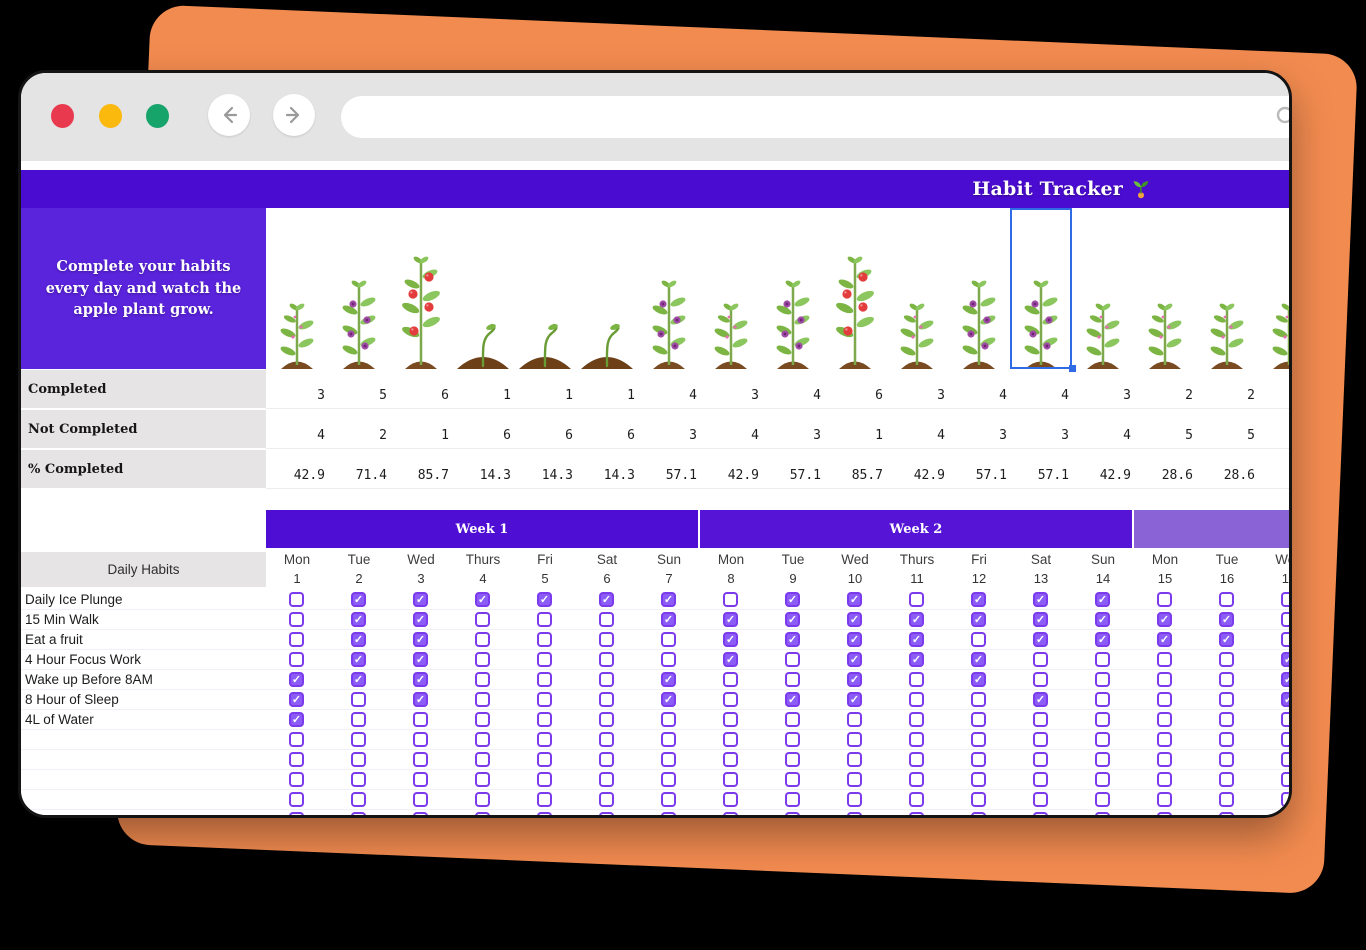 The image size is (1366, 950). What do you see at coordinates (157, 116) in the screenshot?
I see `zoom-window-button` at bounding box center [157, 116].